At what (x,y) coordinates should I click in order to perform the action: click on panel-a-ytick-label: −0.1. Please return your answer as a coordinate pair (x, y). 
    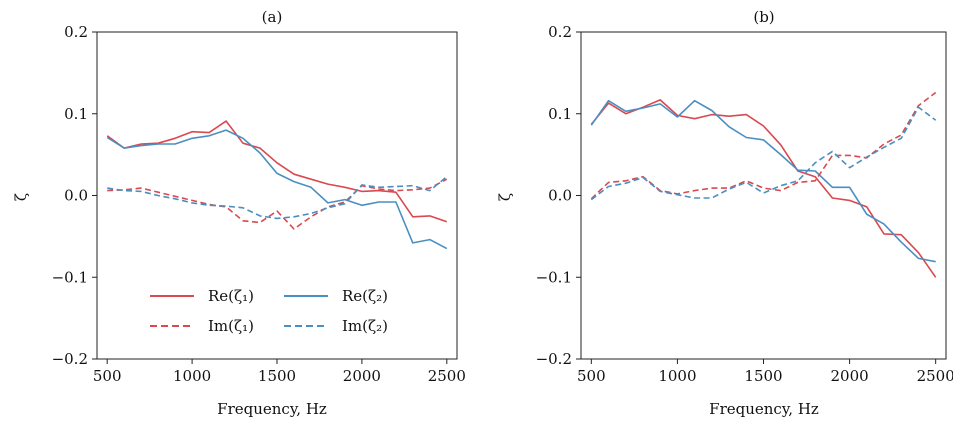
    Looking at the image, I should click on (70, 277).